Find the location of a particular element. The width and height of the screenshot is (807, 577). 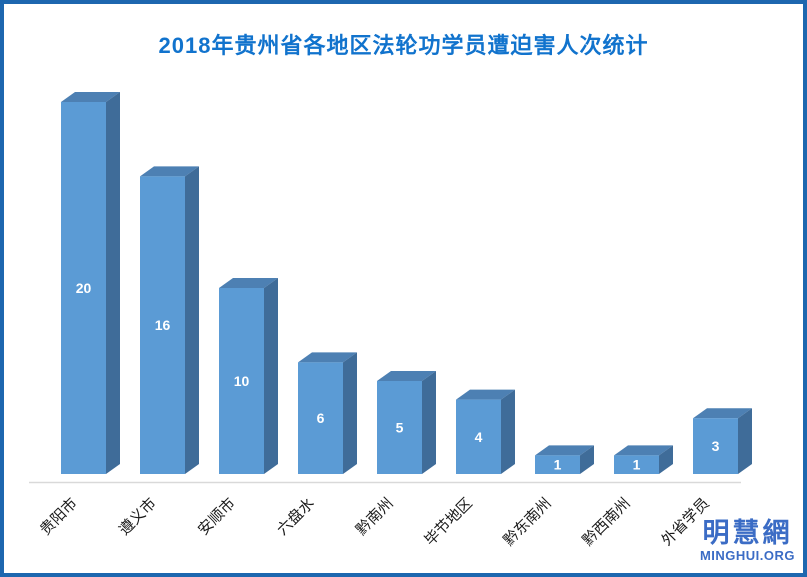

bar-group: 20 贵阳市 is located at coordinates (78, 315).